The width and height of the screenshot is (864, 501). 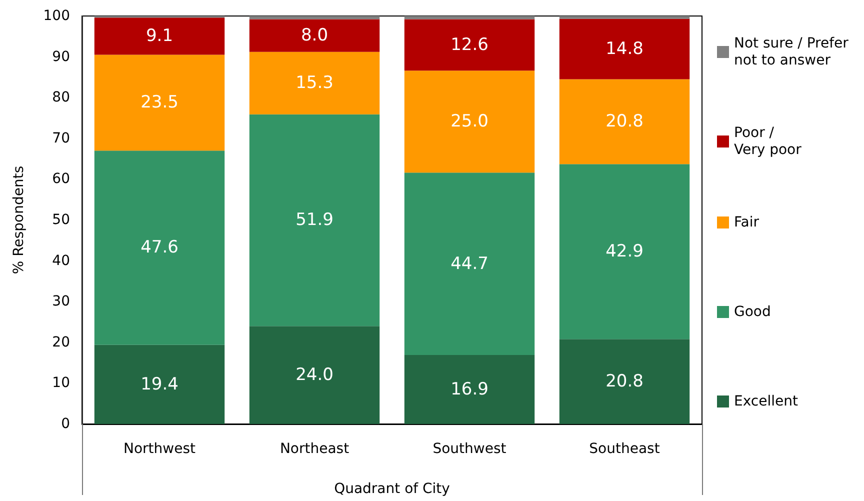 I want to click on legend-label: Poor / Very poor, so click(x=768, y=141).